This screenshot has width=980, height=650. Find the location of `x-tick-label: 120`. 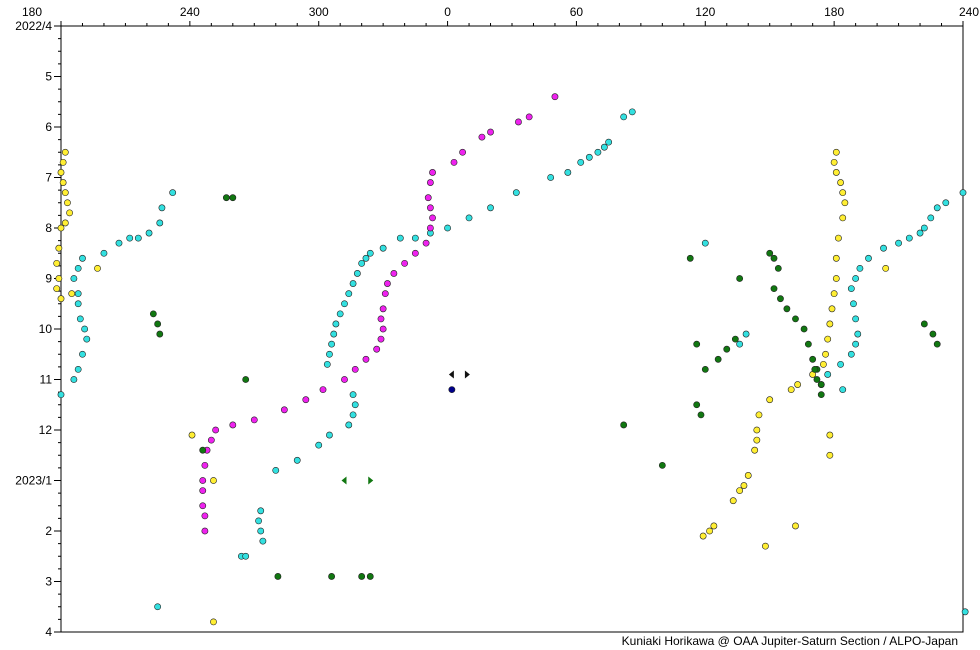

x-tick-label: 120 is located at coordinates (705, 12).